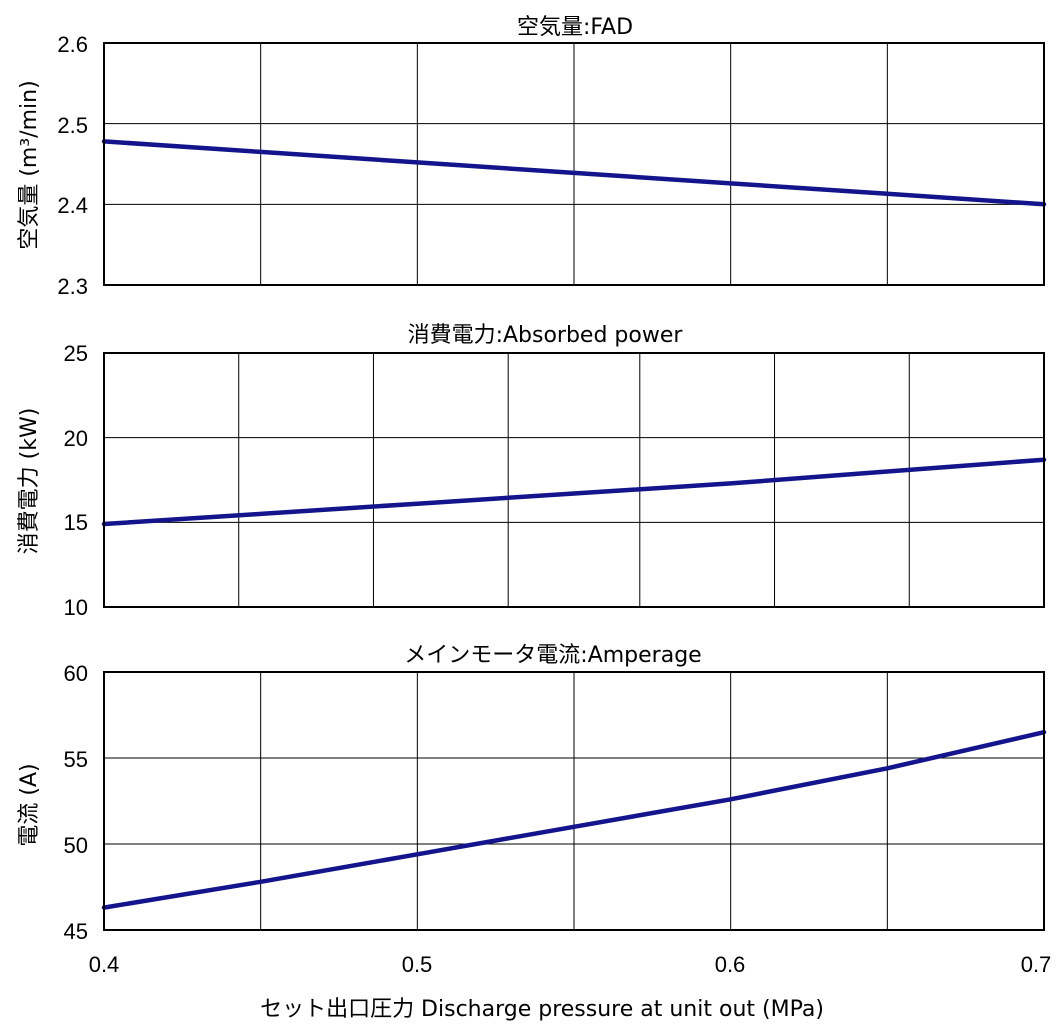 The width and height of the screenshot is (1058, 1030). I want to click on power-y-axis-label: 消費電力 (kW), so click(29, 481).